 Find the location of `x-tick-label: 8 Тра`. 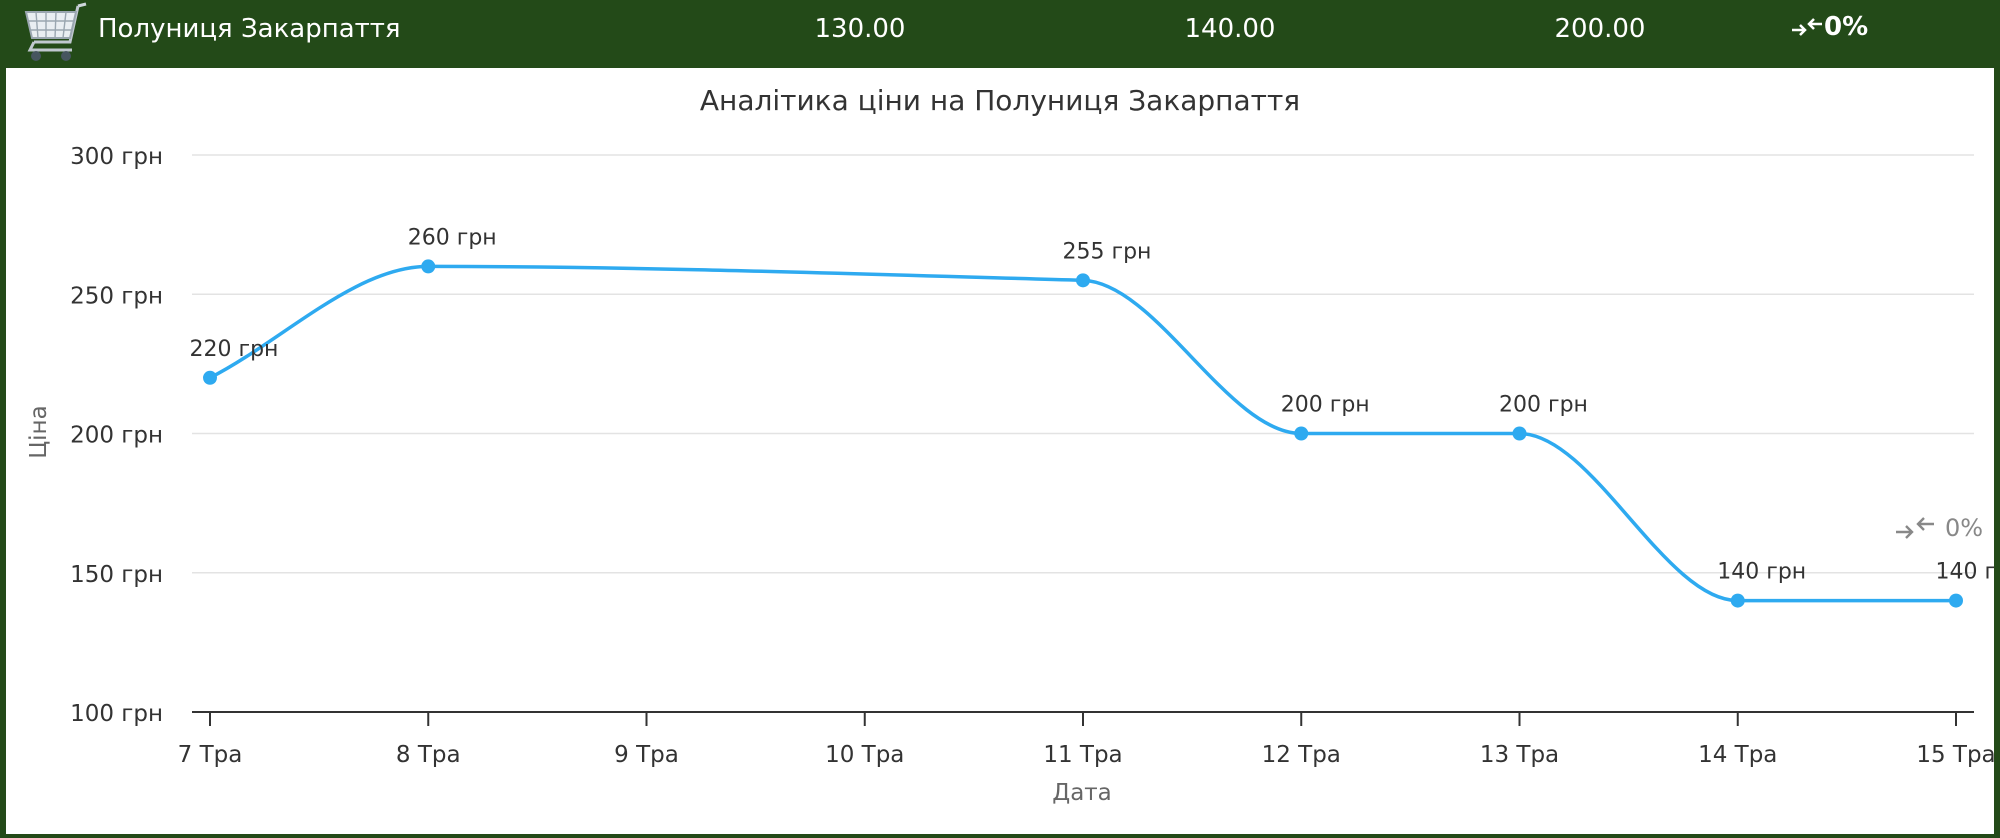

x-tick-label: 8 Тра is located at coordinates (428, 755).